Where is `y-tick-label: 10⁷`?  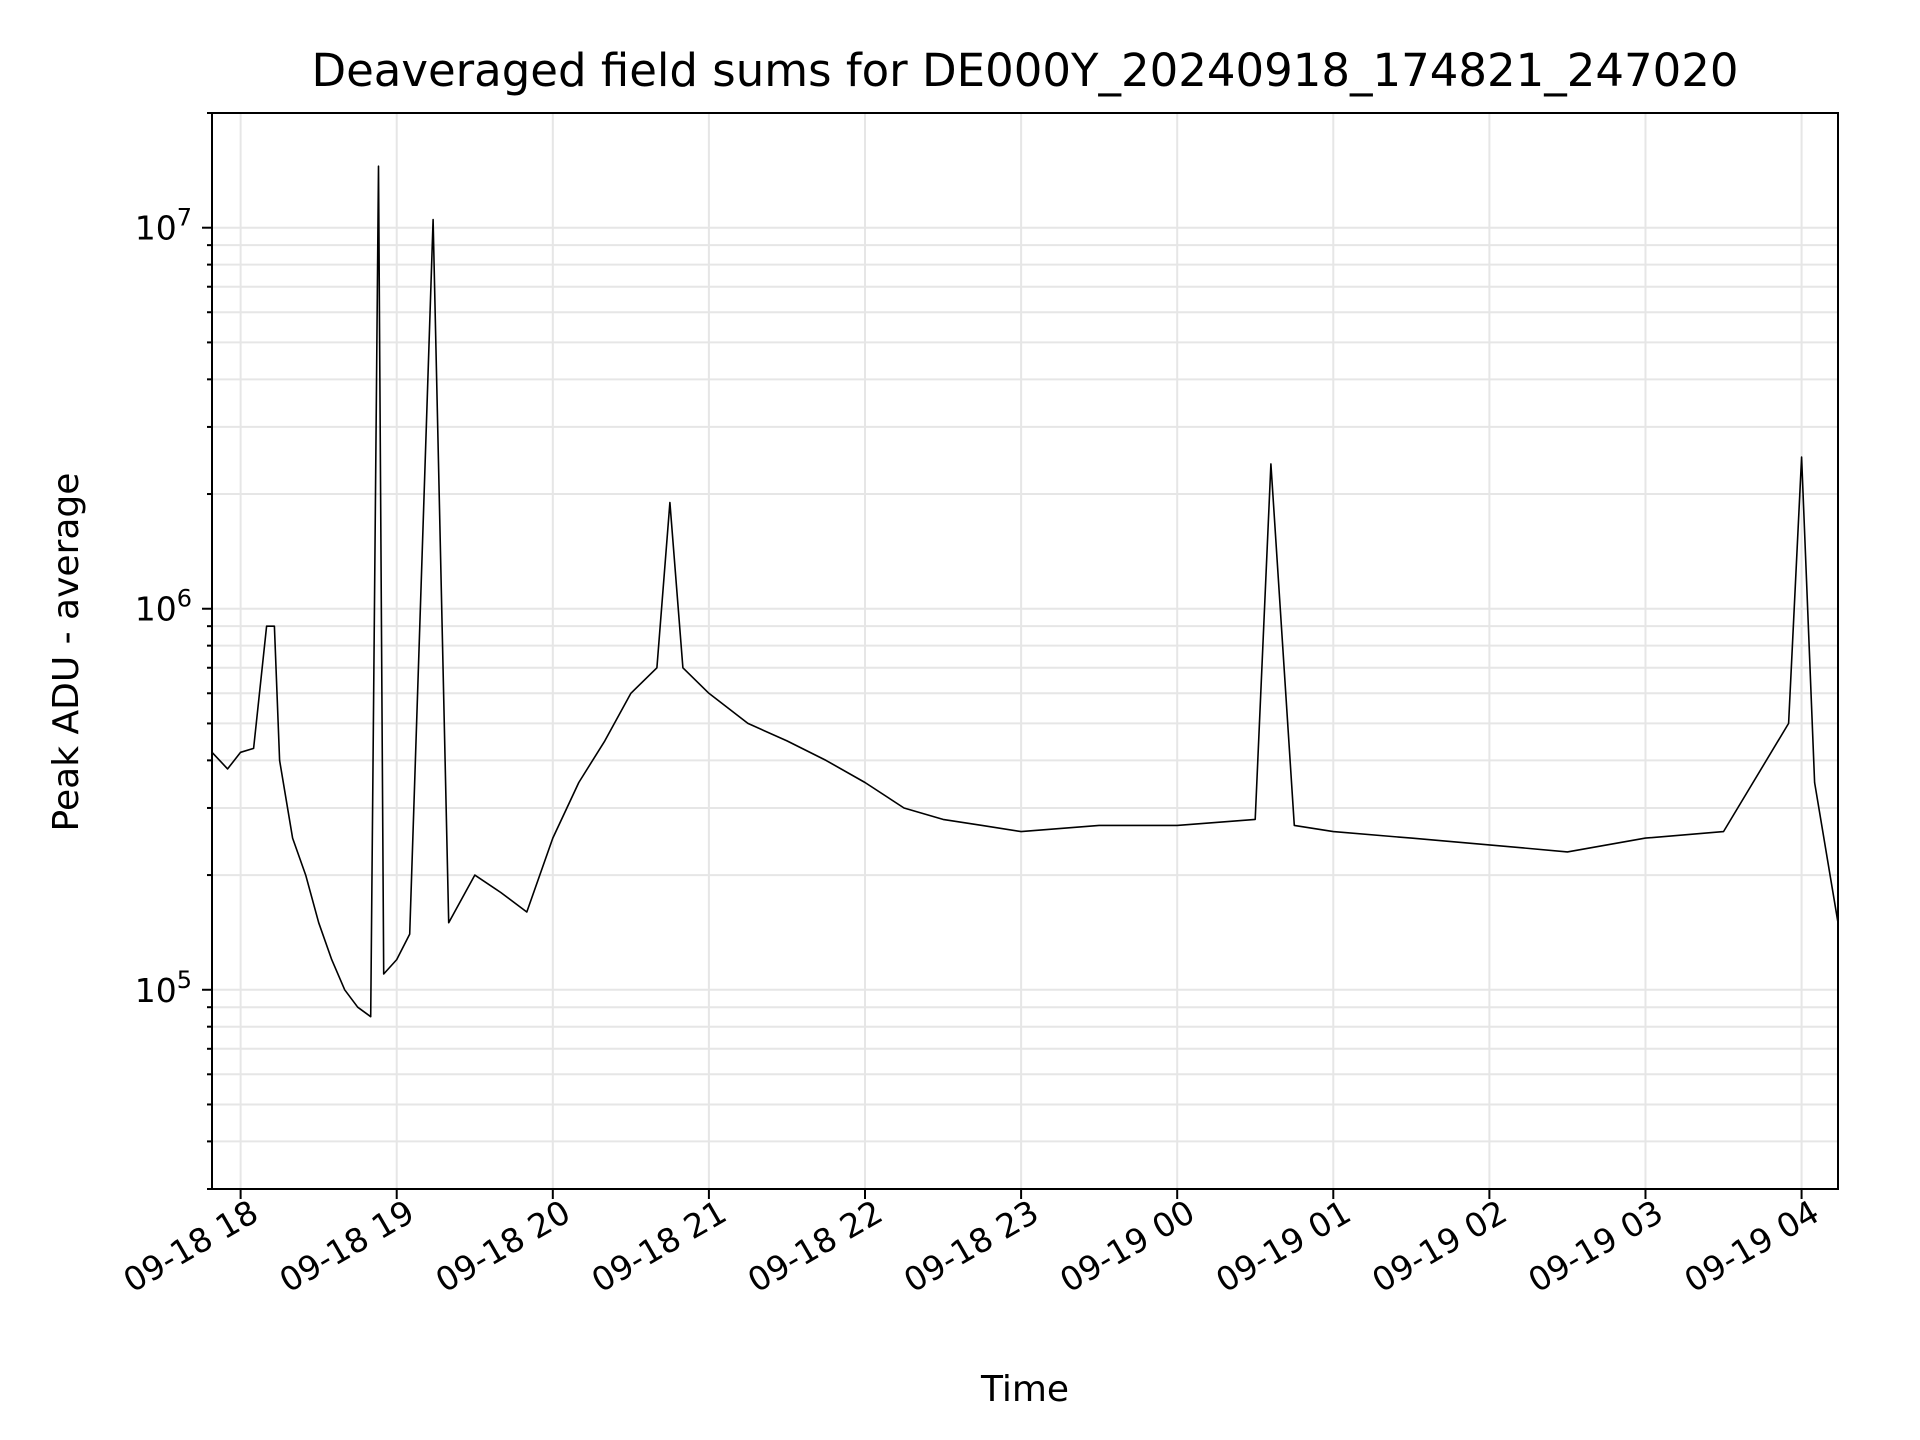
y-tick-label: 10⁷ is located at coordinates (163, 226).